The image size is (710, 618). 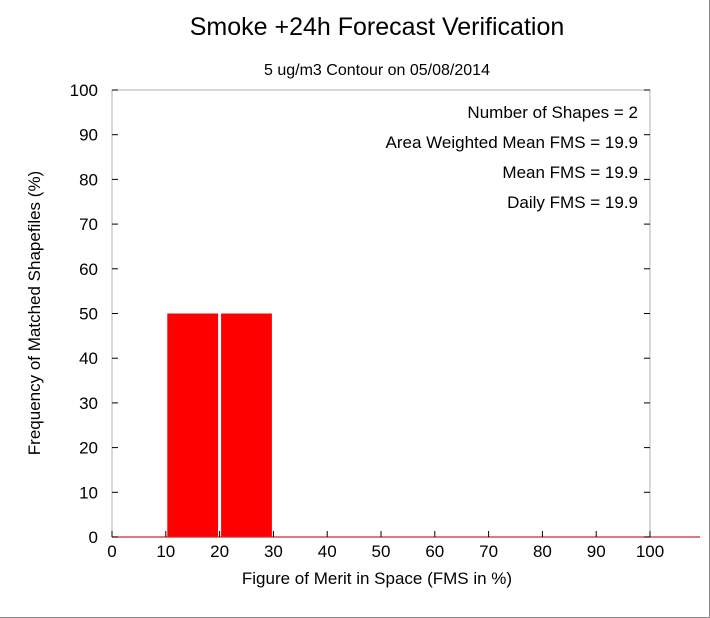 I want to click on x-tick-label-70: 70, so click(x=488, y=551).